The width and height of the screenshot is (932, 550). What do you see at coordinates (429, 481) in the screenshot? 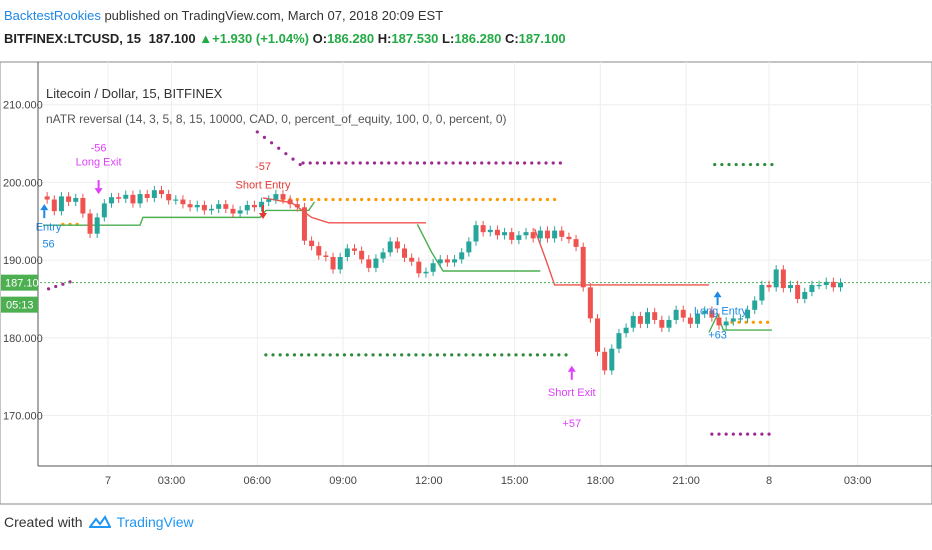
I see `x-tick-label: 12:00` at bounding box center [429, 481].